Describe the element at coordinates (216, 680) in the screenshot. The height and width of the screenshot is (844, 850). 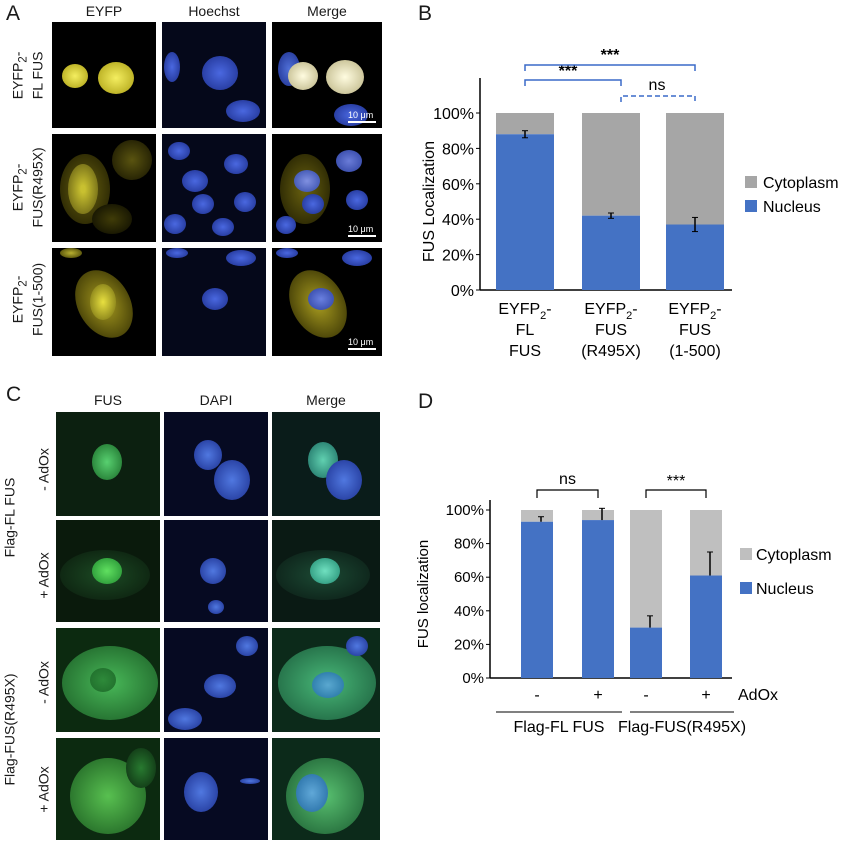
I see `image-dapi-r495x-minus` at that location.